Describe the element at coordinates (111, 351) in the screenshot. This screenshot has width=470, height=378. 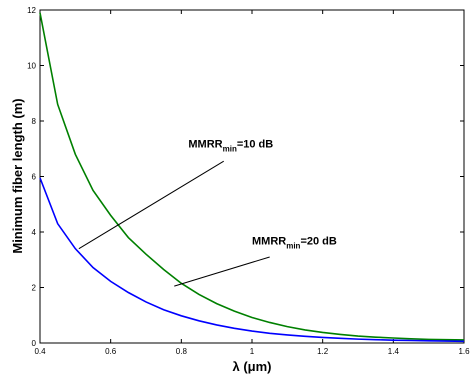
I see `x-tick-label: 0.6` at that location.